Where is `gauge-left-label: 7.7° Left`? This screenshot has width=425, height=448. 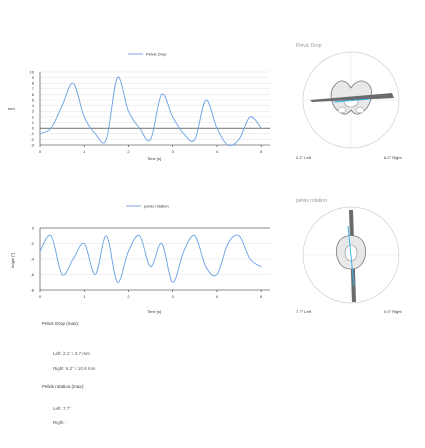 gauge-left-label: 7.7° Left is located at coordinates (304, 311).